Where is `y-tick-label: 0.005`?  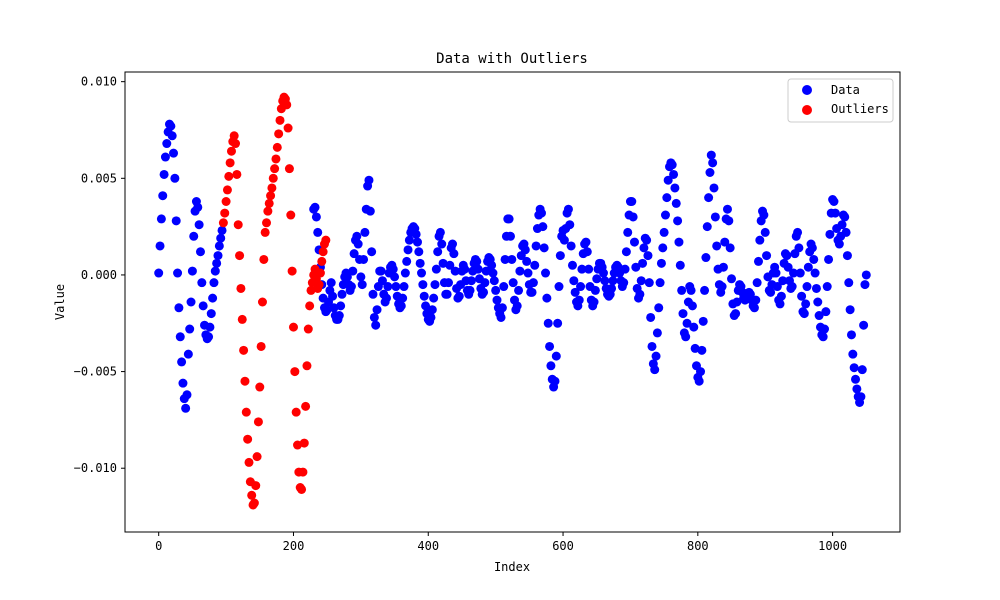
y-tick-label: 0.005 is located at coordinates (99, 178).